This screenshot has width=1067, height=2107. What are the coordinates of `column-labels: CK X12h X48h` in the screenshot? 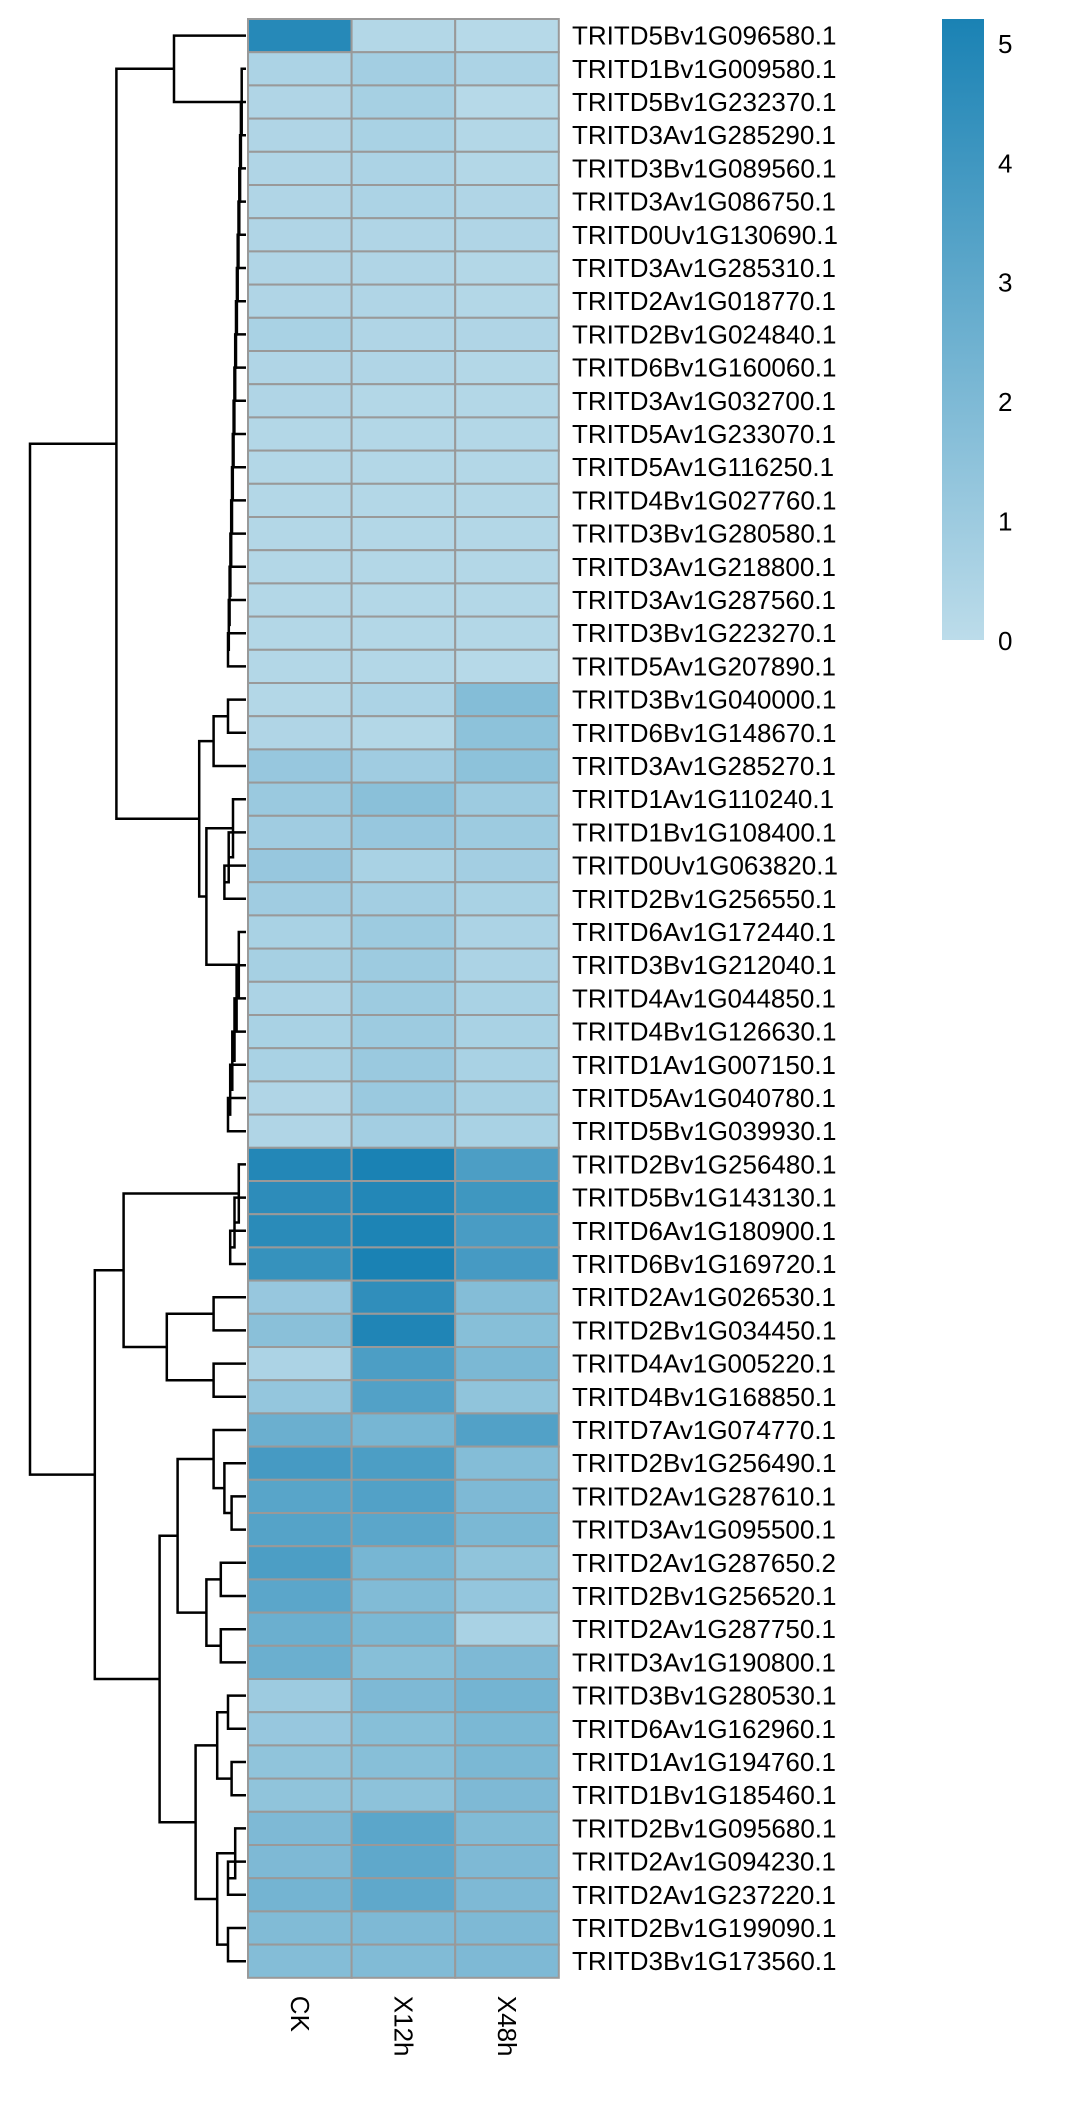 It's located at (403, 2026).